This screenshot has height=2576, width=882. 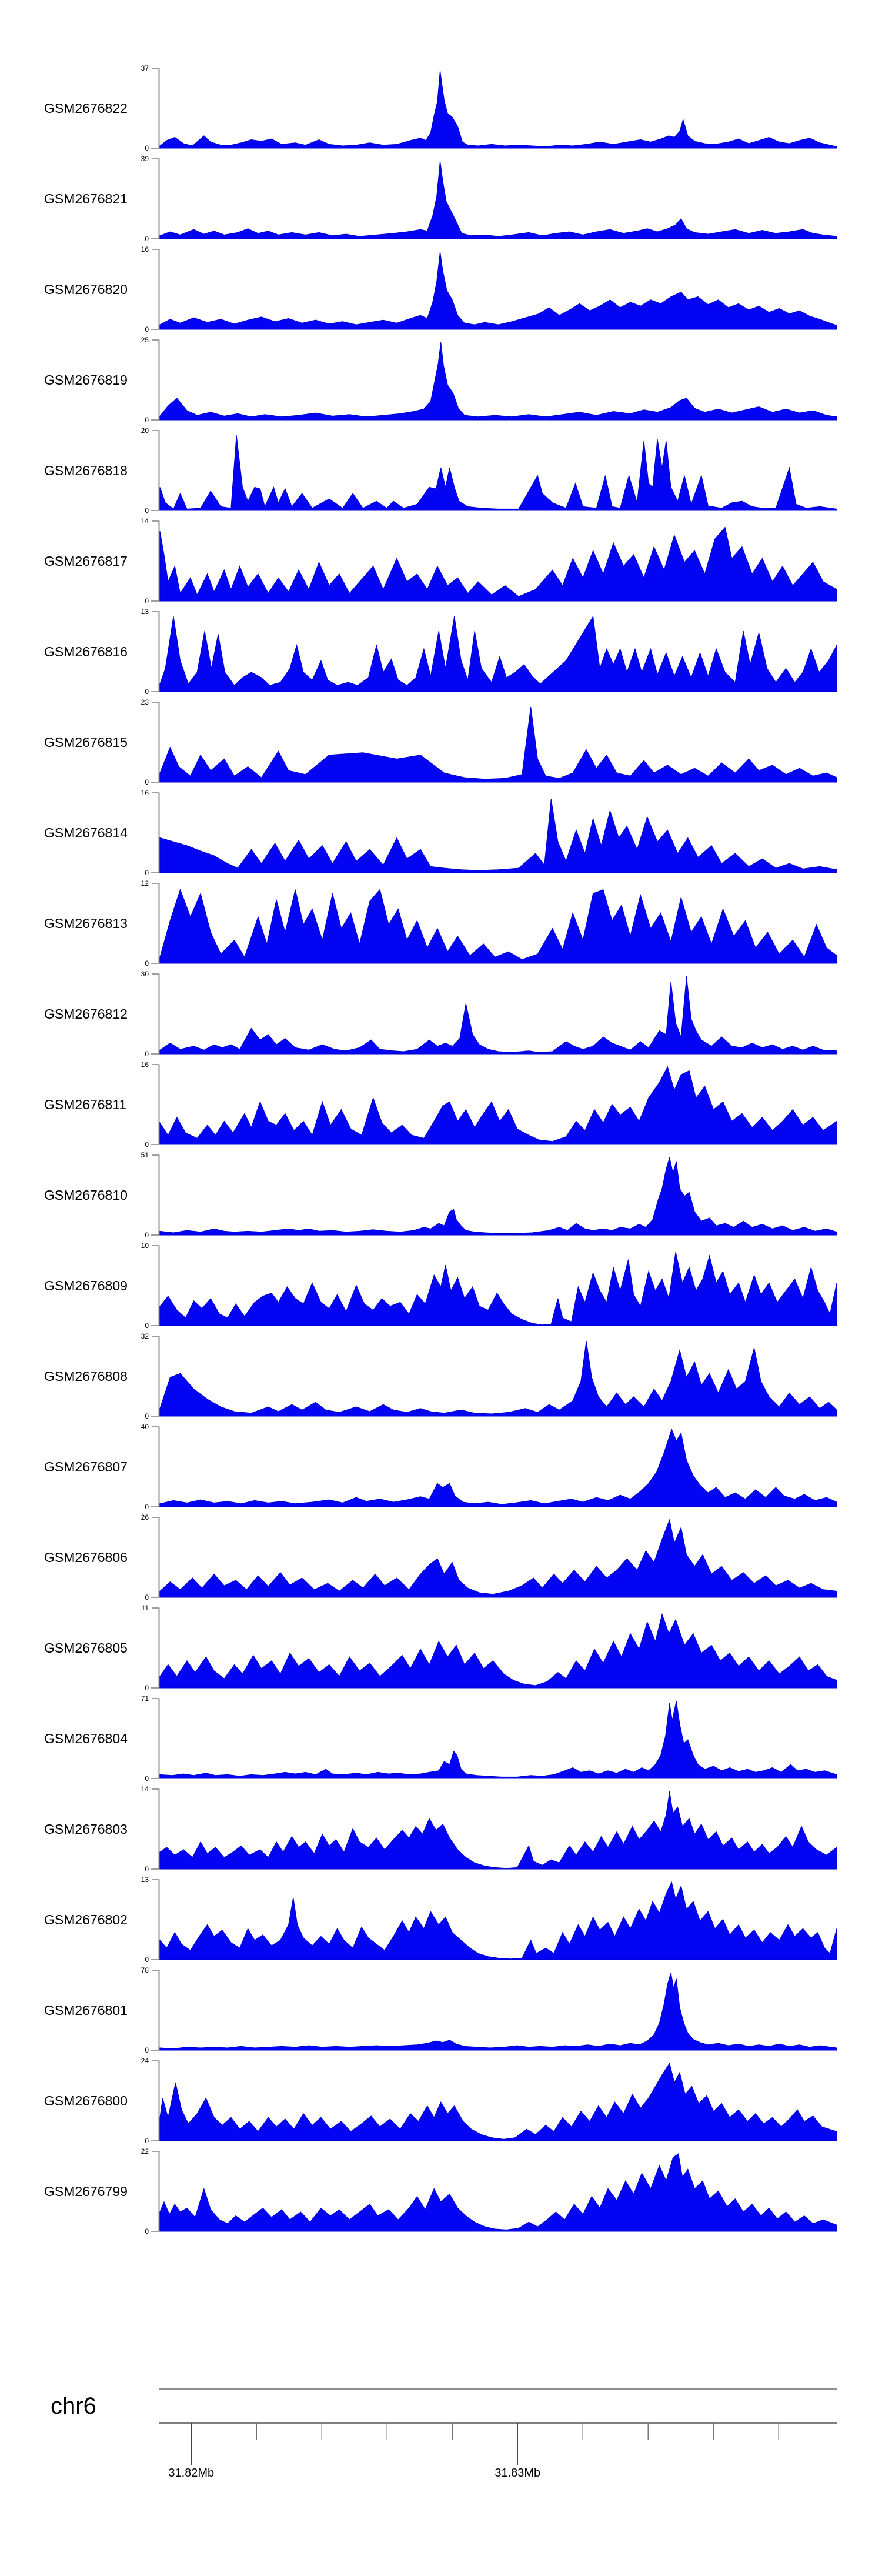 What do you see at coordinates (86, 1648) in the screenshot?
I see `track-label: GSM2676805` at bounding box center [86, 1648].